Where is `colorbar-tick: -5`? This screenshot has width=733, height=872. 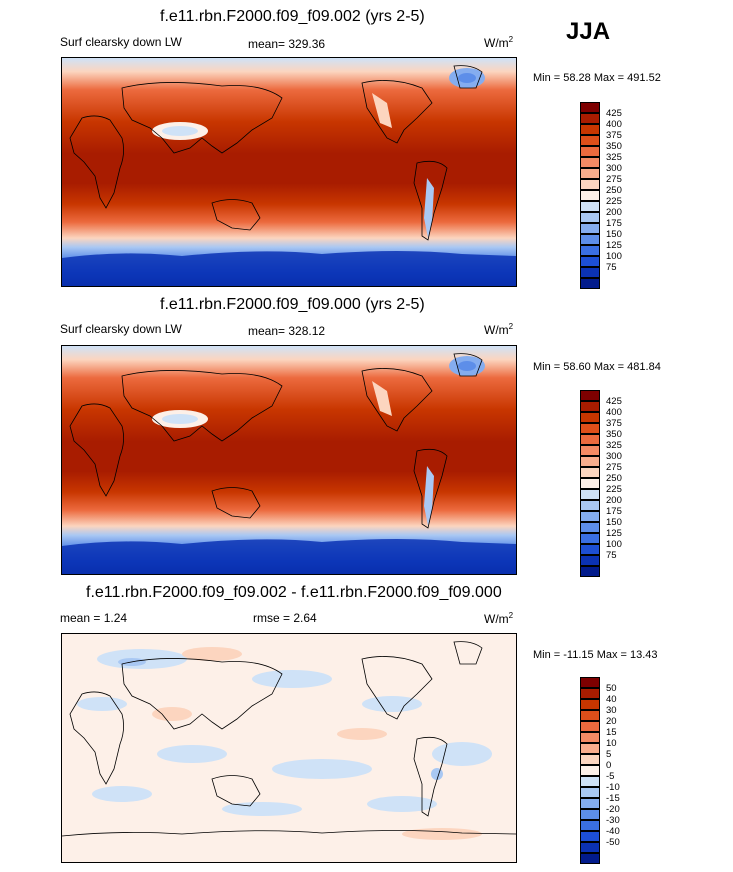
colorbar-tick: -5 is located at coordinates (610, 776).